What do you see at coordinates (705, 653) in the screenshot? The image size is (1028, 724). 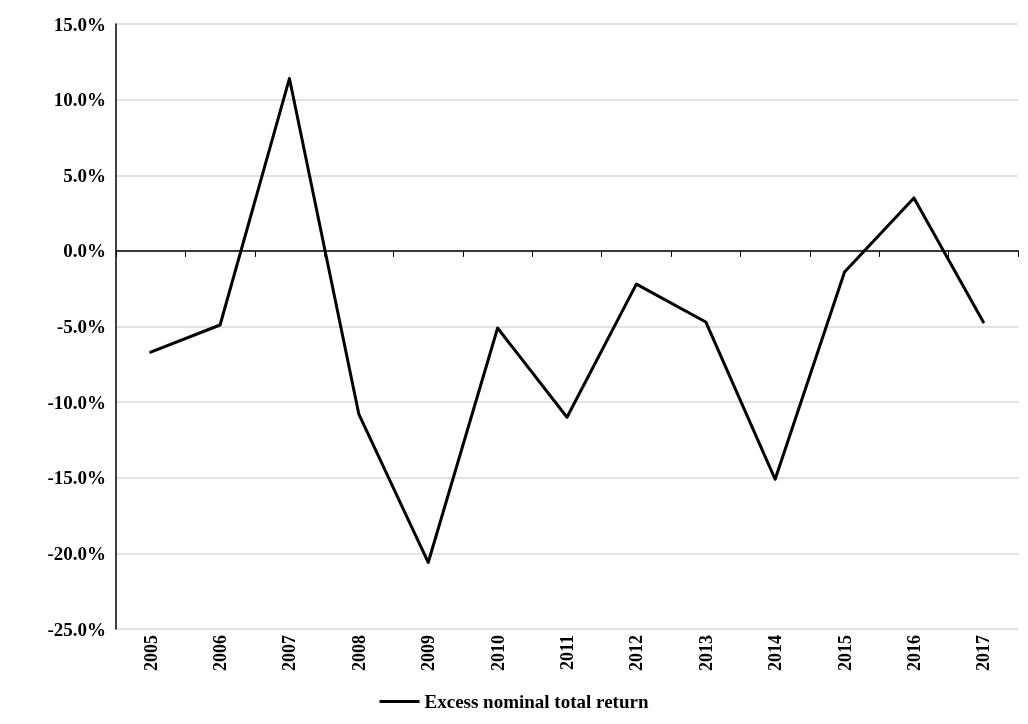 I see `x-tick-label: 2013` at bounding box center [705, 653].